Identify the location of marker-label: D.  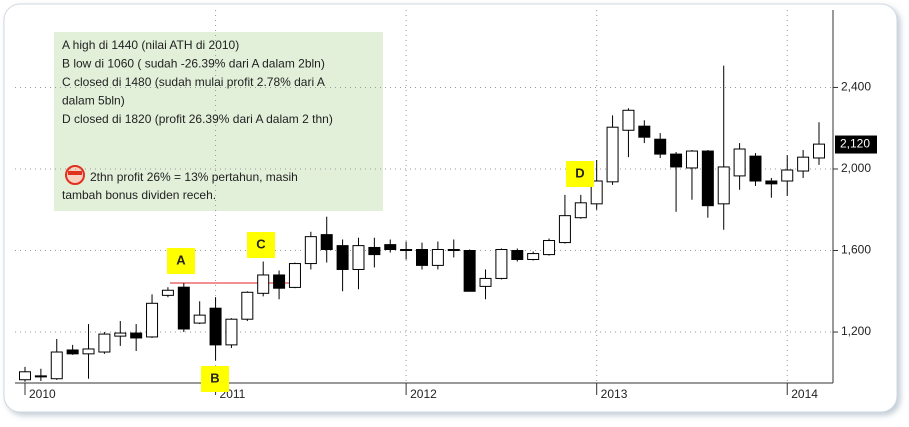
(579, 172).